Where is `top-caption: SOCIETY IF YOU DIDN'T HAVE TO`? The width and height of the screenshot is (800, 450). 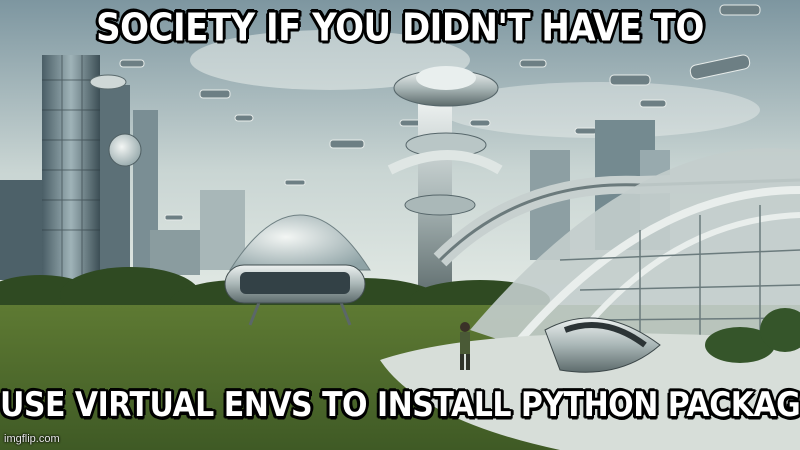
top-caption: SOCIETY IF YOU DIDN'T HAVE TO is located at coordinates (400, 28).